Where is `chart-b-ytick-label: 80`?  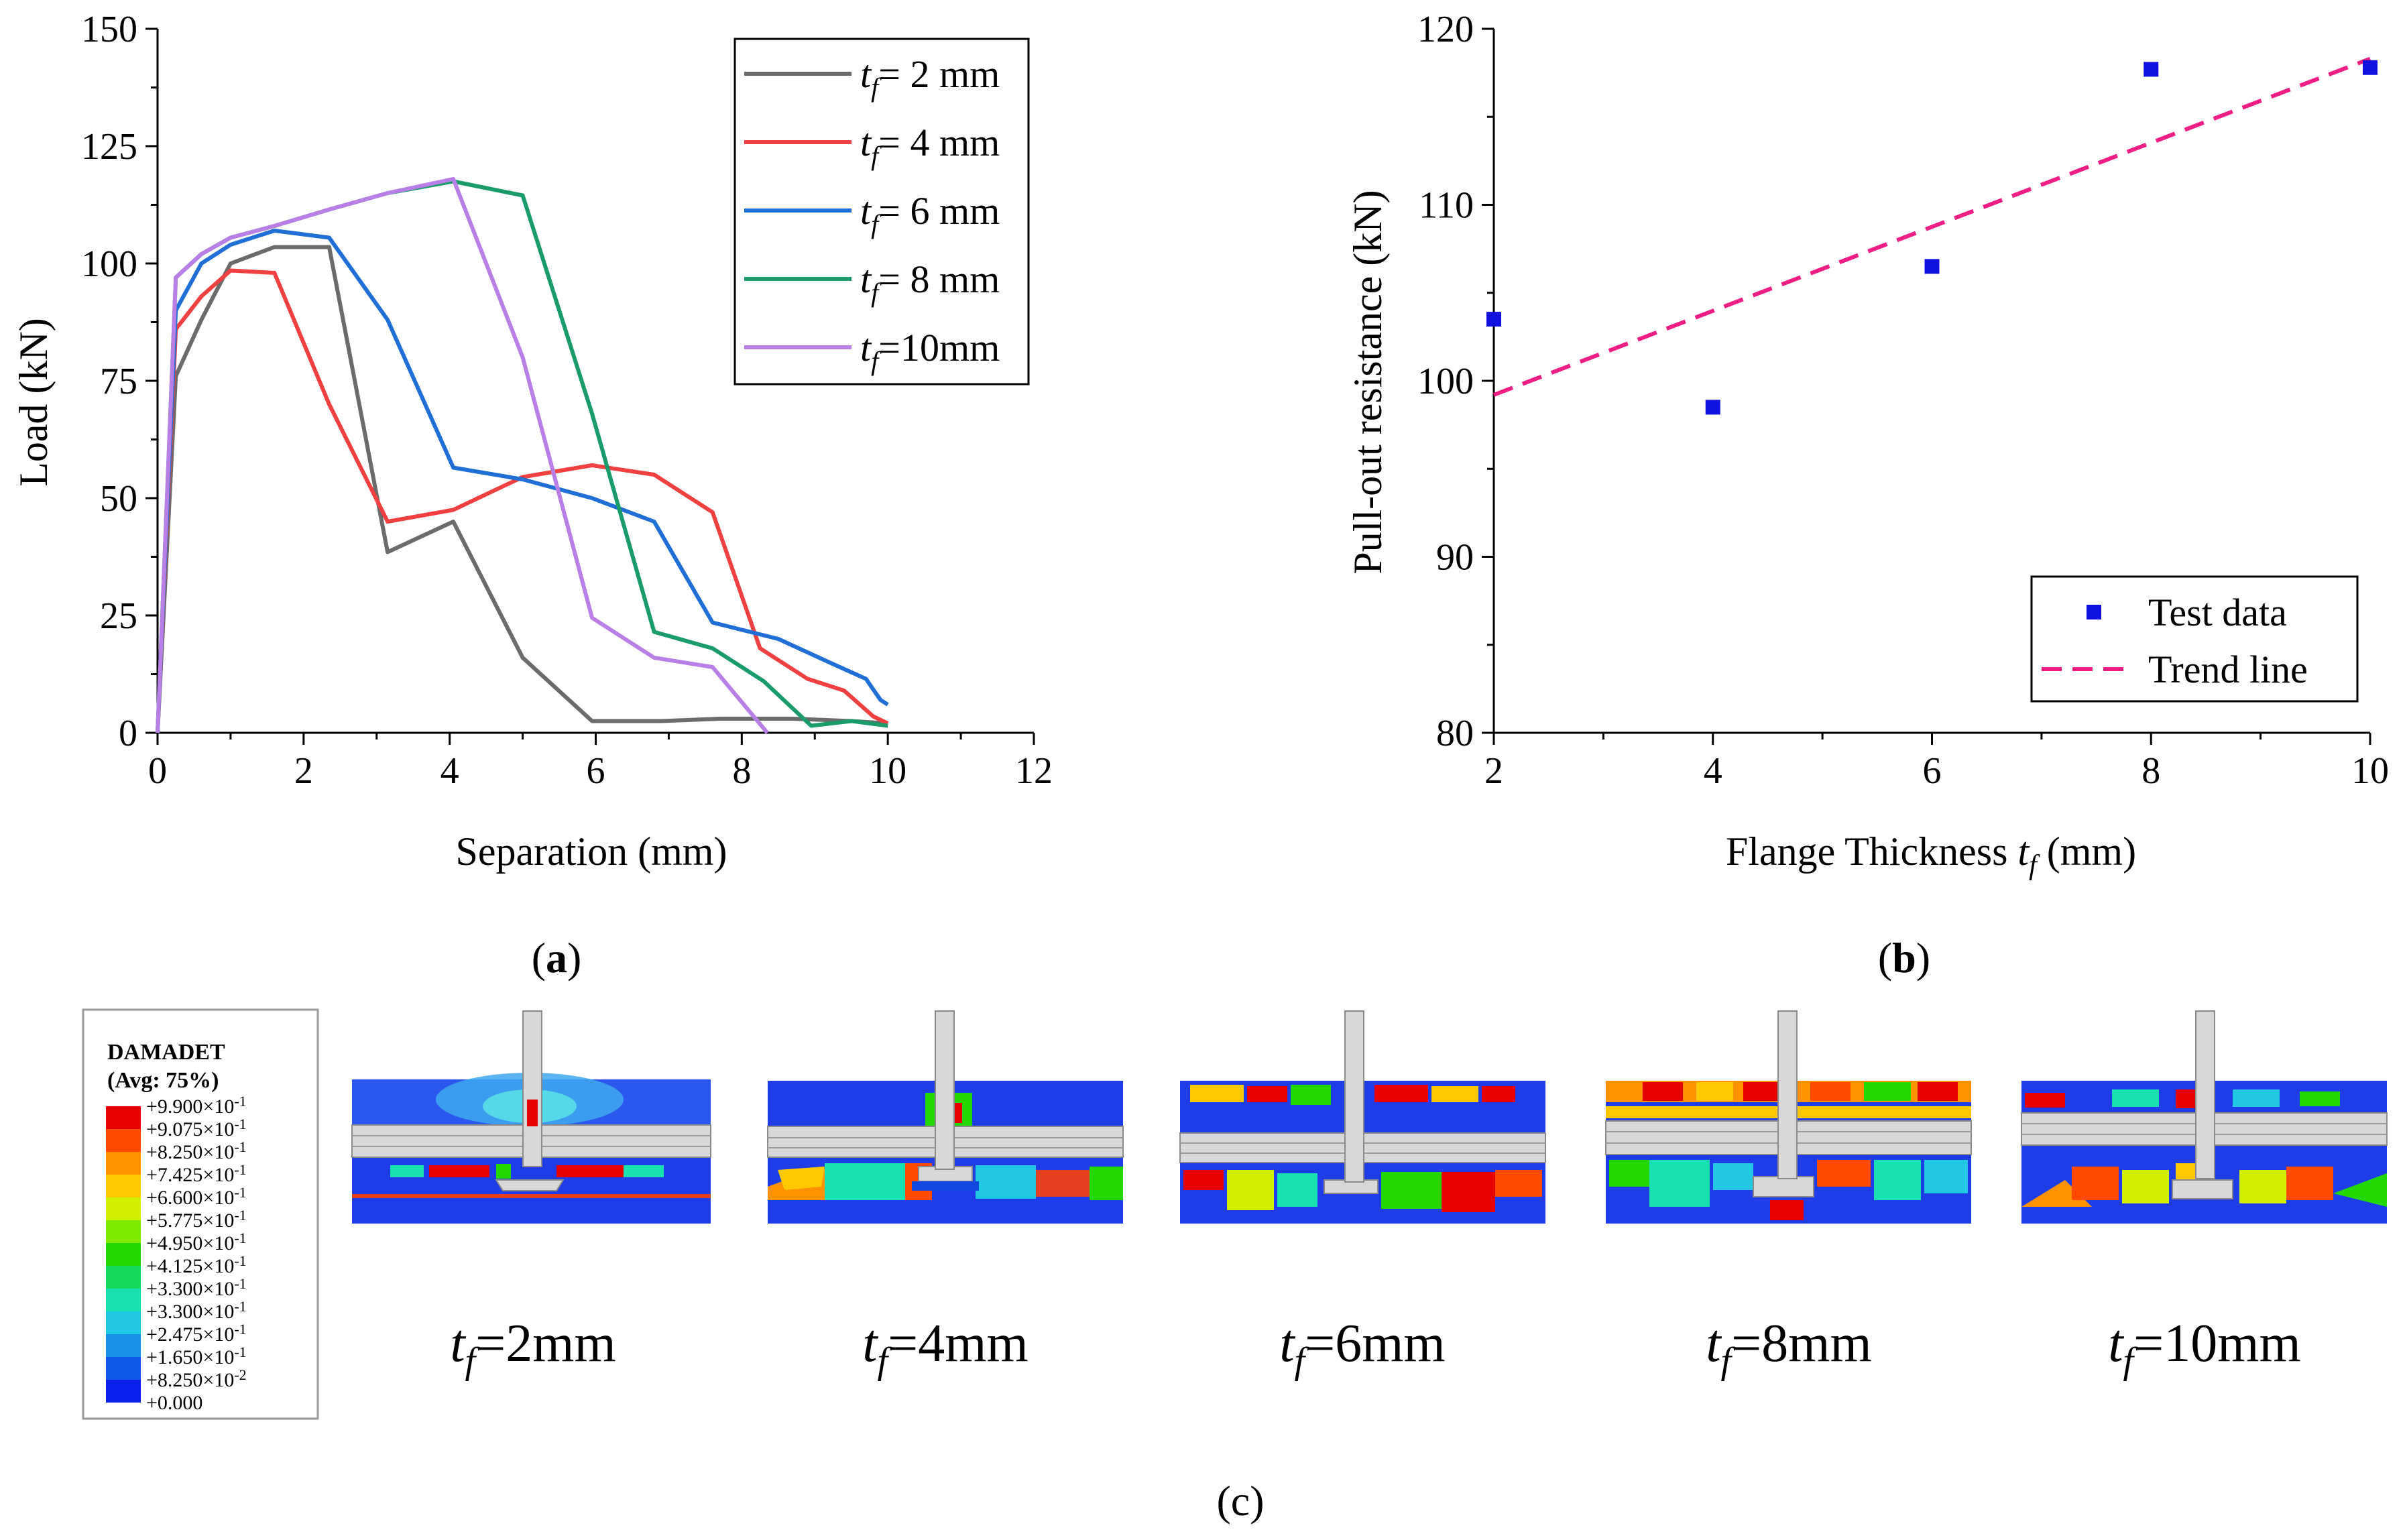 chart-b-ytick-label: 80 is located at coordinates (1455, 733).